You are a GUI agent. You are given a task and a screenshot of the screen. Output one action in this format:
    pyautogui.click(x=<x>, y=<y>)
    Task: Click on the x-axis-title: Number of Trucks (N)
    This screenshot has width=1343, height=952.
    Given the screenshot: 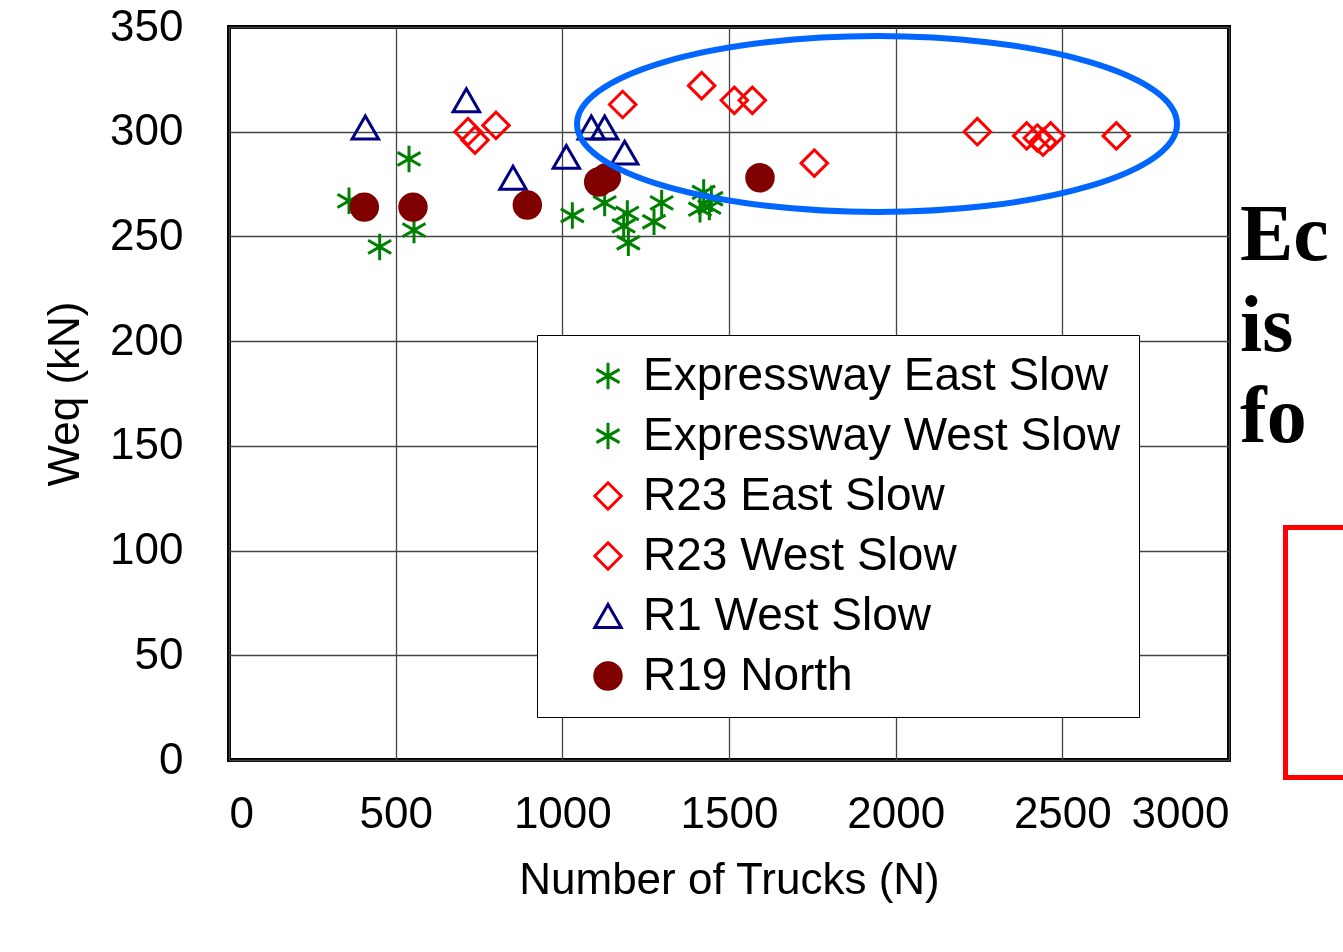 What is the action you would take?
    pyautogui.click(x=729, y=878)
    